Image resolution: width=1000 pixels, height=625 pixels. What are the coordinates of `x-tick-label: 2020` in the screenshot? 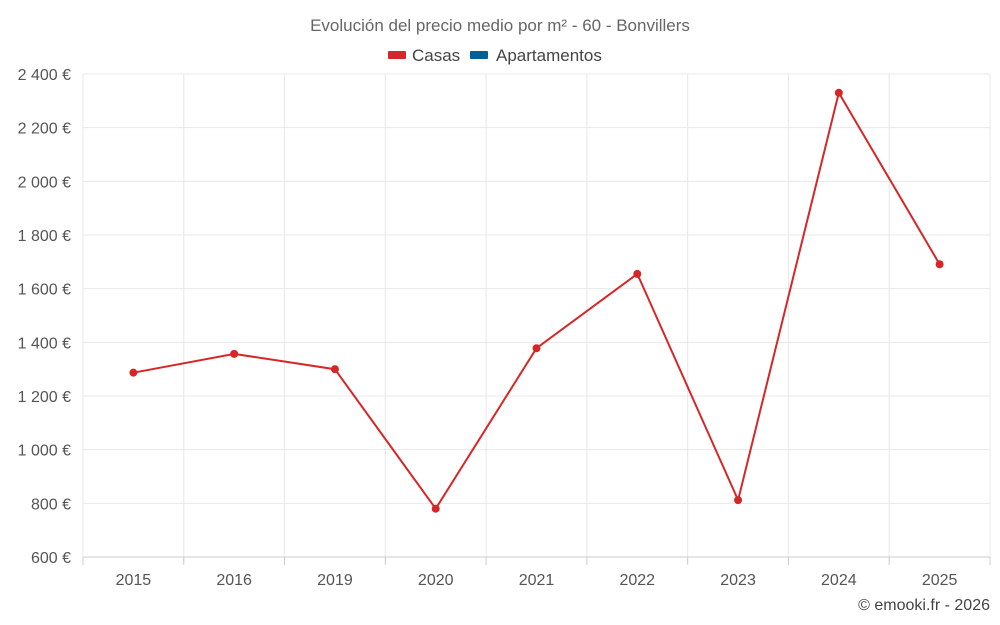 It's located at (436, 580).